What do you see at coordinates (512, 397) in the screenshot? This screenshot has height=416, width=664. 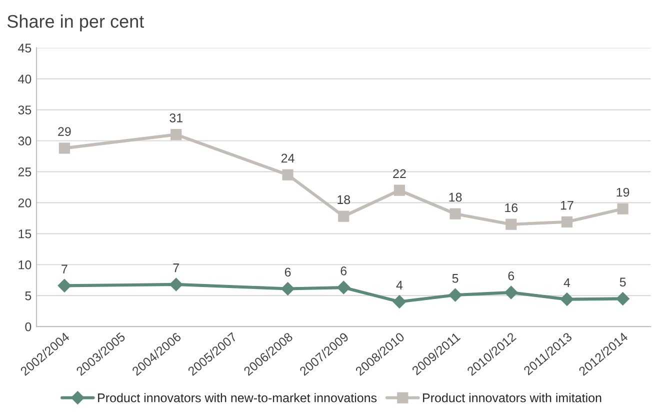 I see `legend-label: Product innovators with imitation` at bounding box center [512, 397].